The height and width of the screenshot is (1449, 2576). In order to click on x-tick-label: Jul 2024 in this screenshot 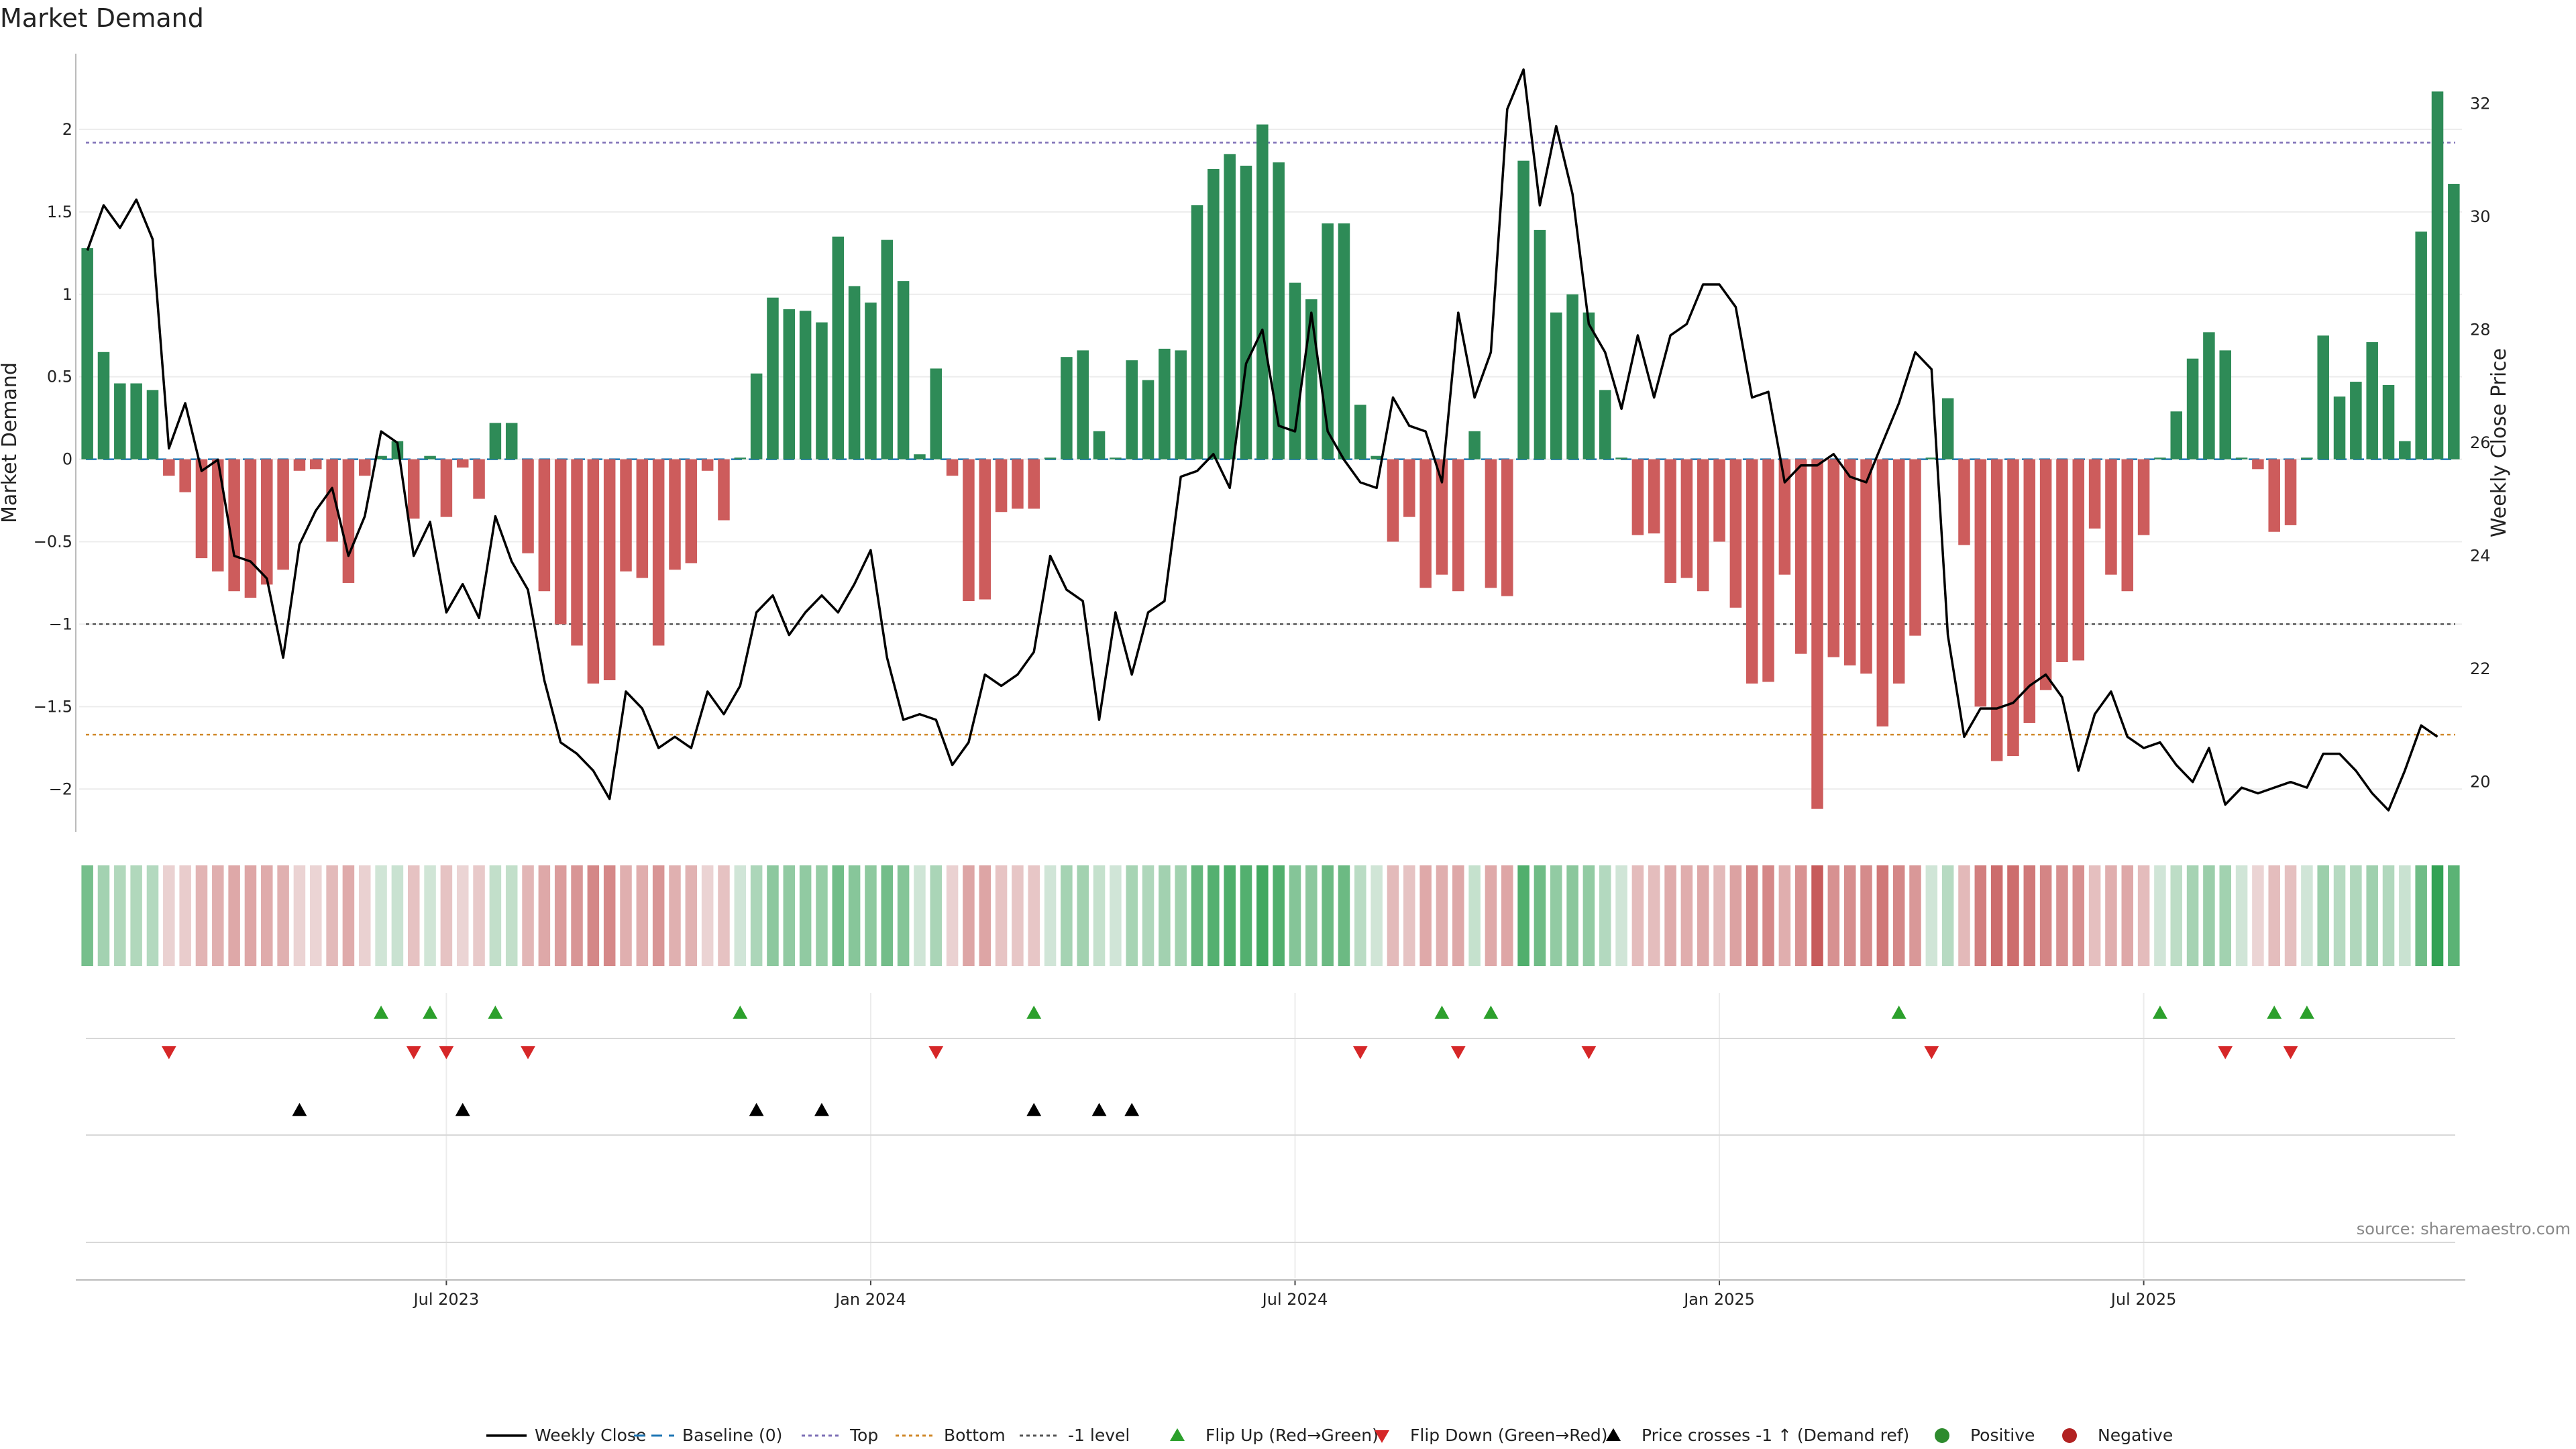, I will do `click(1294, 1299)`.